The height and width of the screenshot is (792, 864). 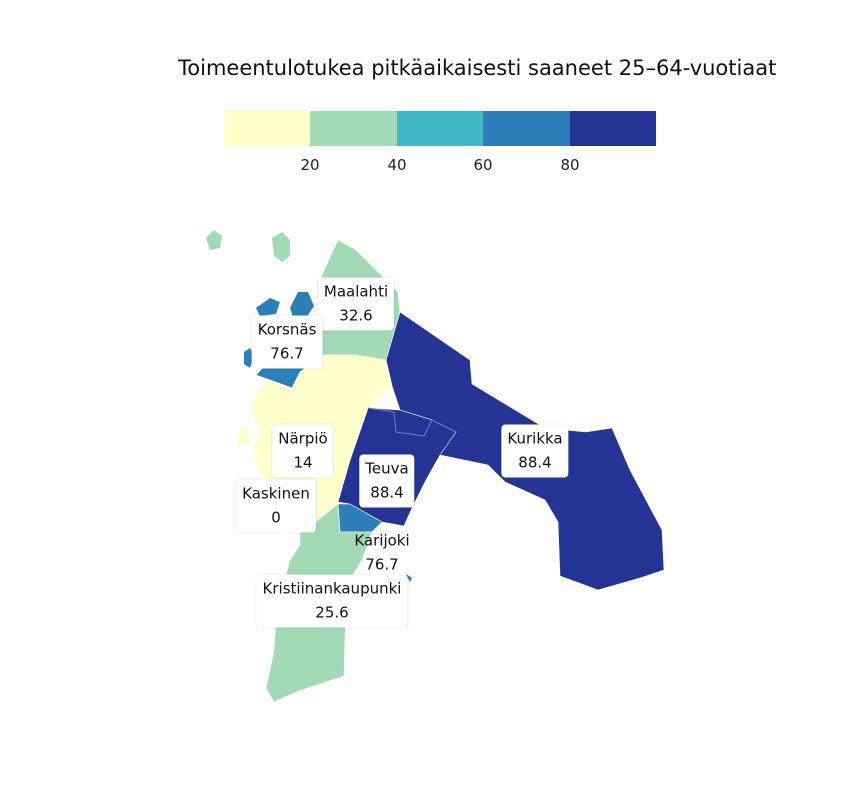 I want to click on label-kurikka: Kurikka 88.4, so click(x=535, y=451).